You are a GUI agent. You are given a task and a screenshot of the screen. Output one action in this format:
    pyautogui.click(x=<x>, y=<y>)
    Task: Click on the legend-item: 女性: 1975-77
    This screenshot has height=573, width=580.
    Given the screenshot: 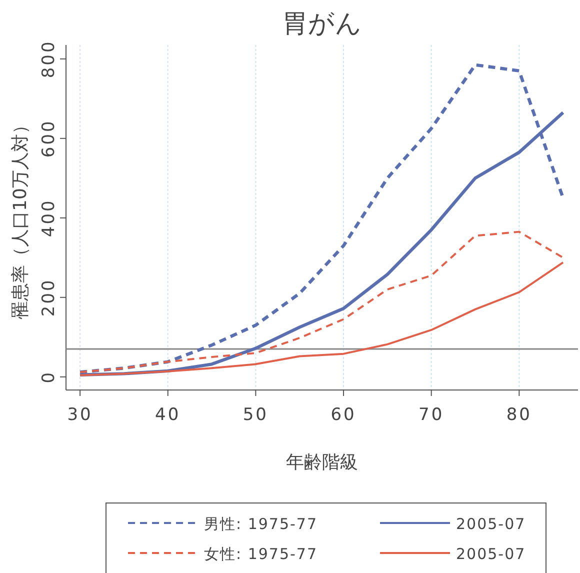 What is the action you would take?
    pyautogui.click(x=223, y=554)
    